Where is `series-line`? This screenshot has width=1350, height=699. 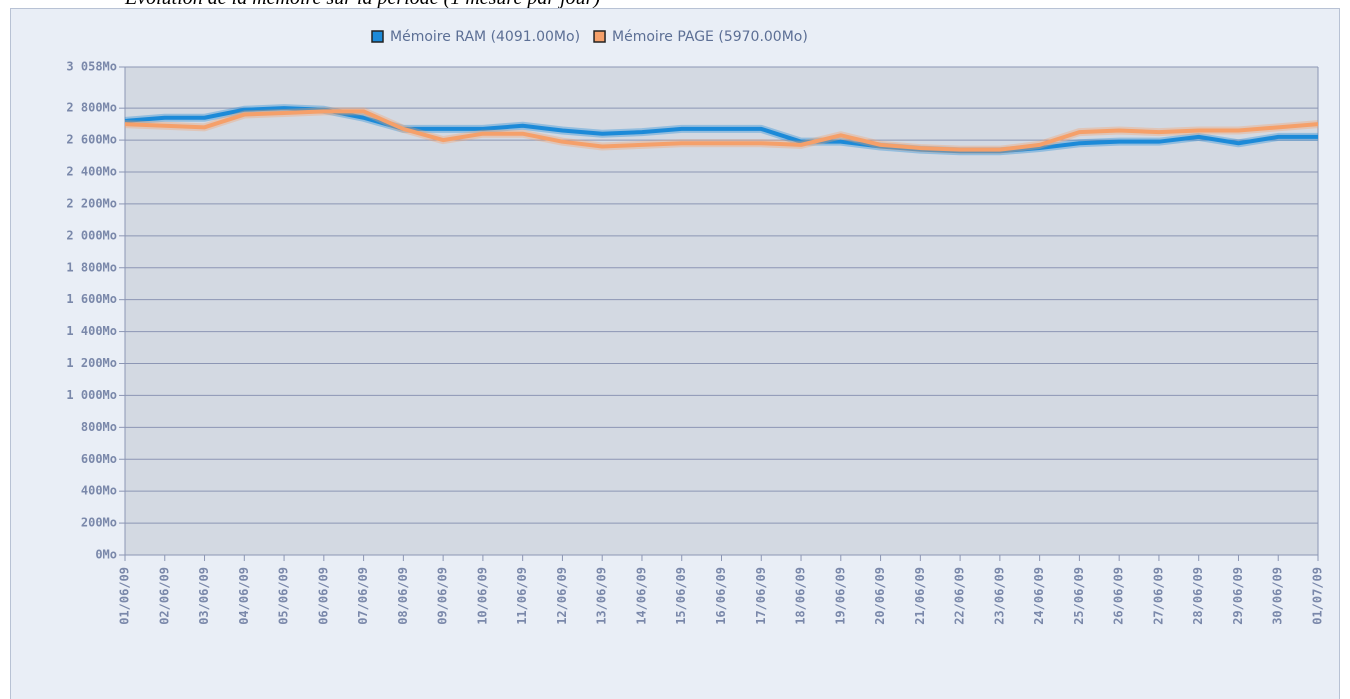
series-line is located at coordinates (721, 130).